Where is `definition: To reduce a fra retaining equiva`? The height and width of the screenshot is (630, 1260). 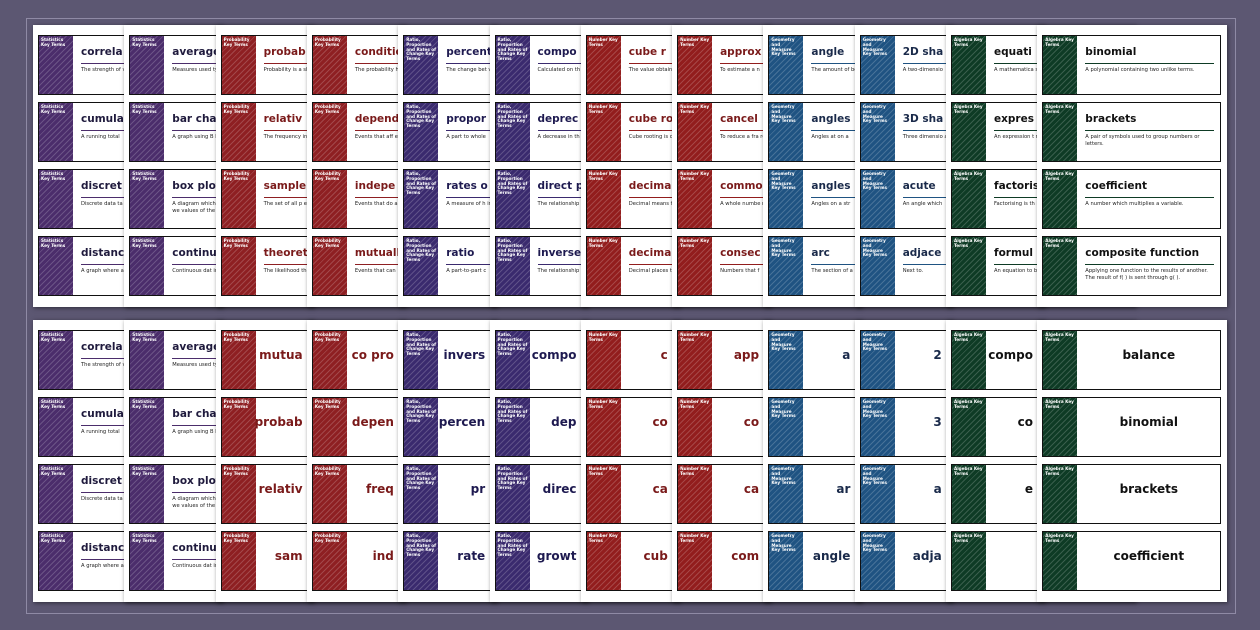 definition: To reduce a fra retaining equiva is located at coordinates (761, 137).